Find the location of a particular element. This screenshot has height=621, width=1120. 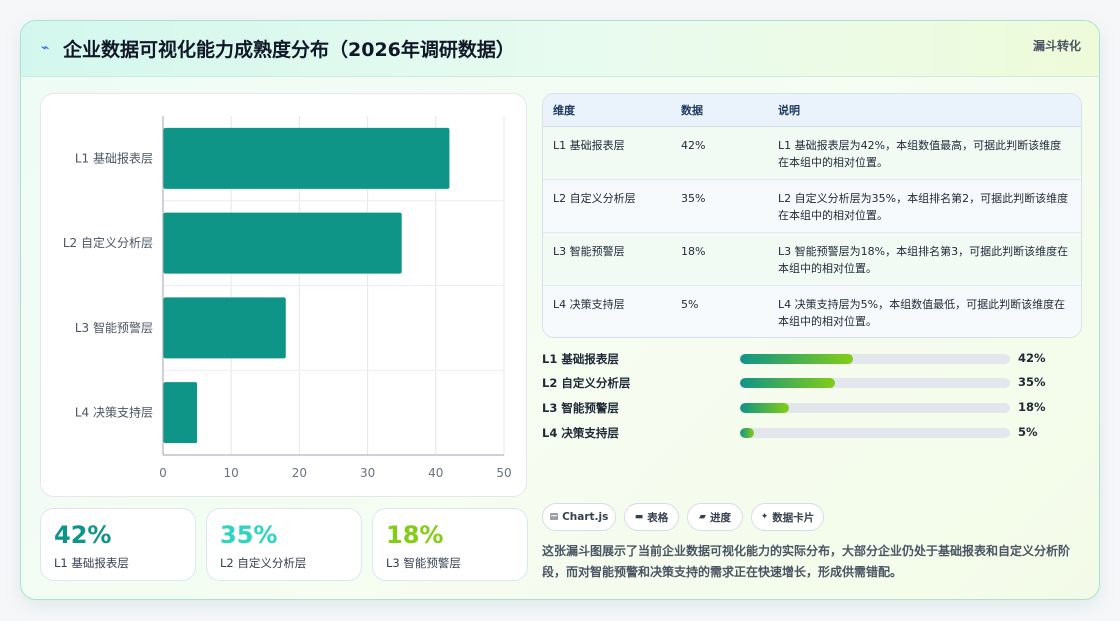

kpi-card-l1: 42% L1 基础报表层 is located at coordinates (118, 544).